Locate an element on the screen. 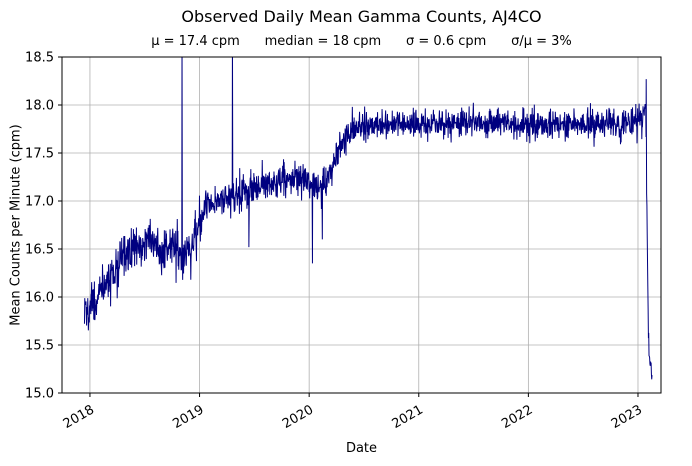 This screenshot has width=692, height=466. x-tick-label: 2018 is located at coordinates (79, 417).